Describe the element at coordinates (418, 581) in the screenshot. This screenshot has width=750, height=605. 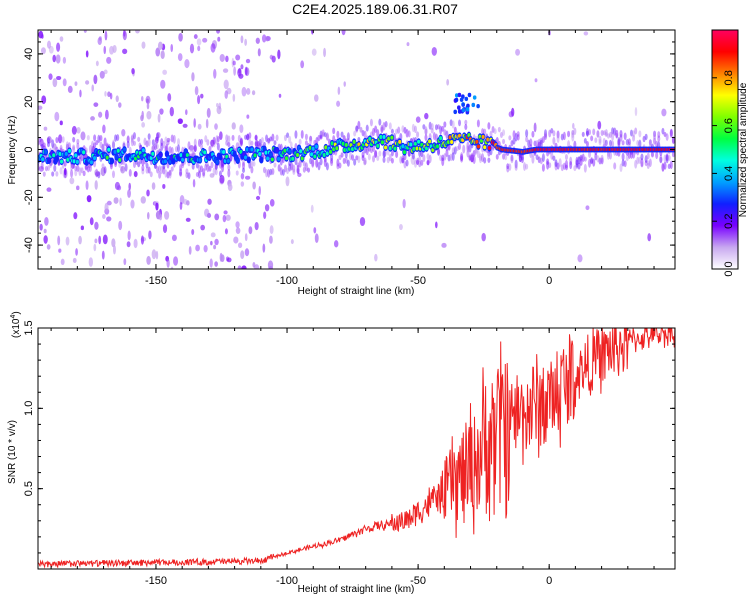
I see `x-tick-label: -50` at that location.